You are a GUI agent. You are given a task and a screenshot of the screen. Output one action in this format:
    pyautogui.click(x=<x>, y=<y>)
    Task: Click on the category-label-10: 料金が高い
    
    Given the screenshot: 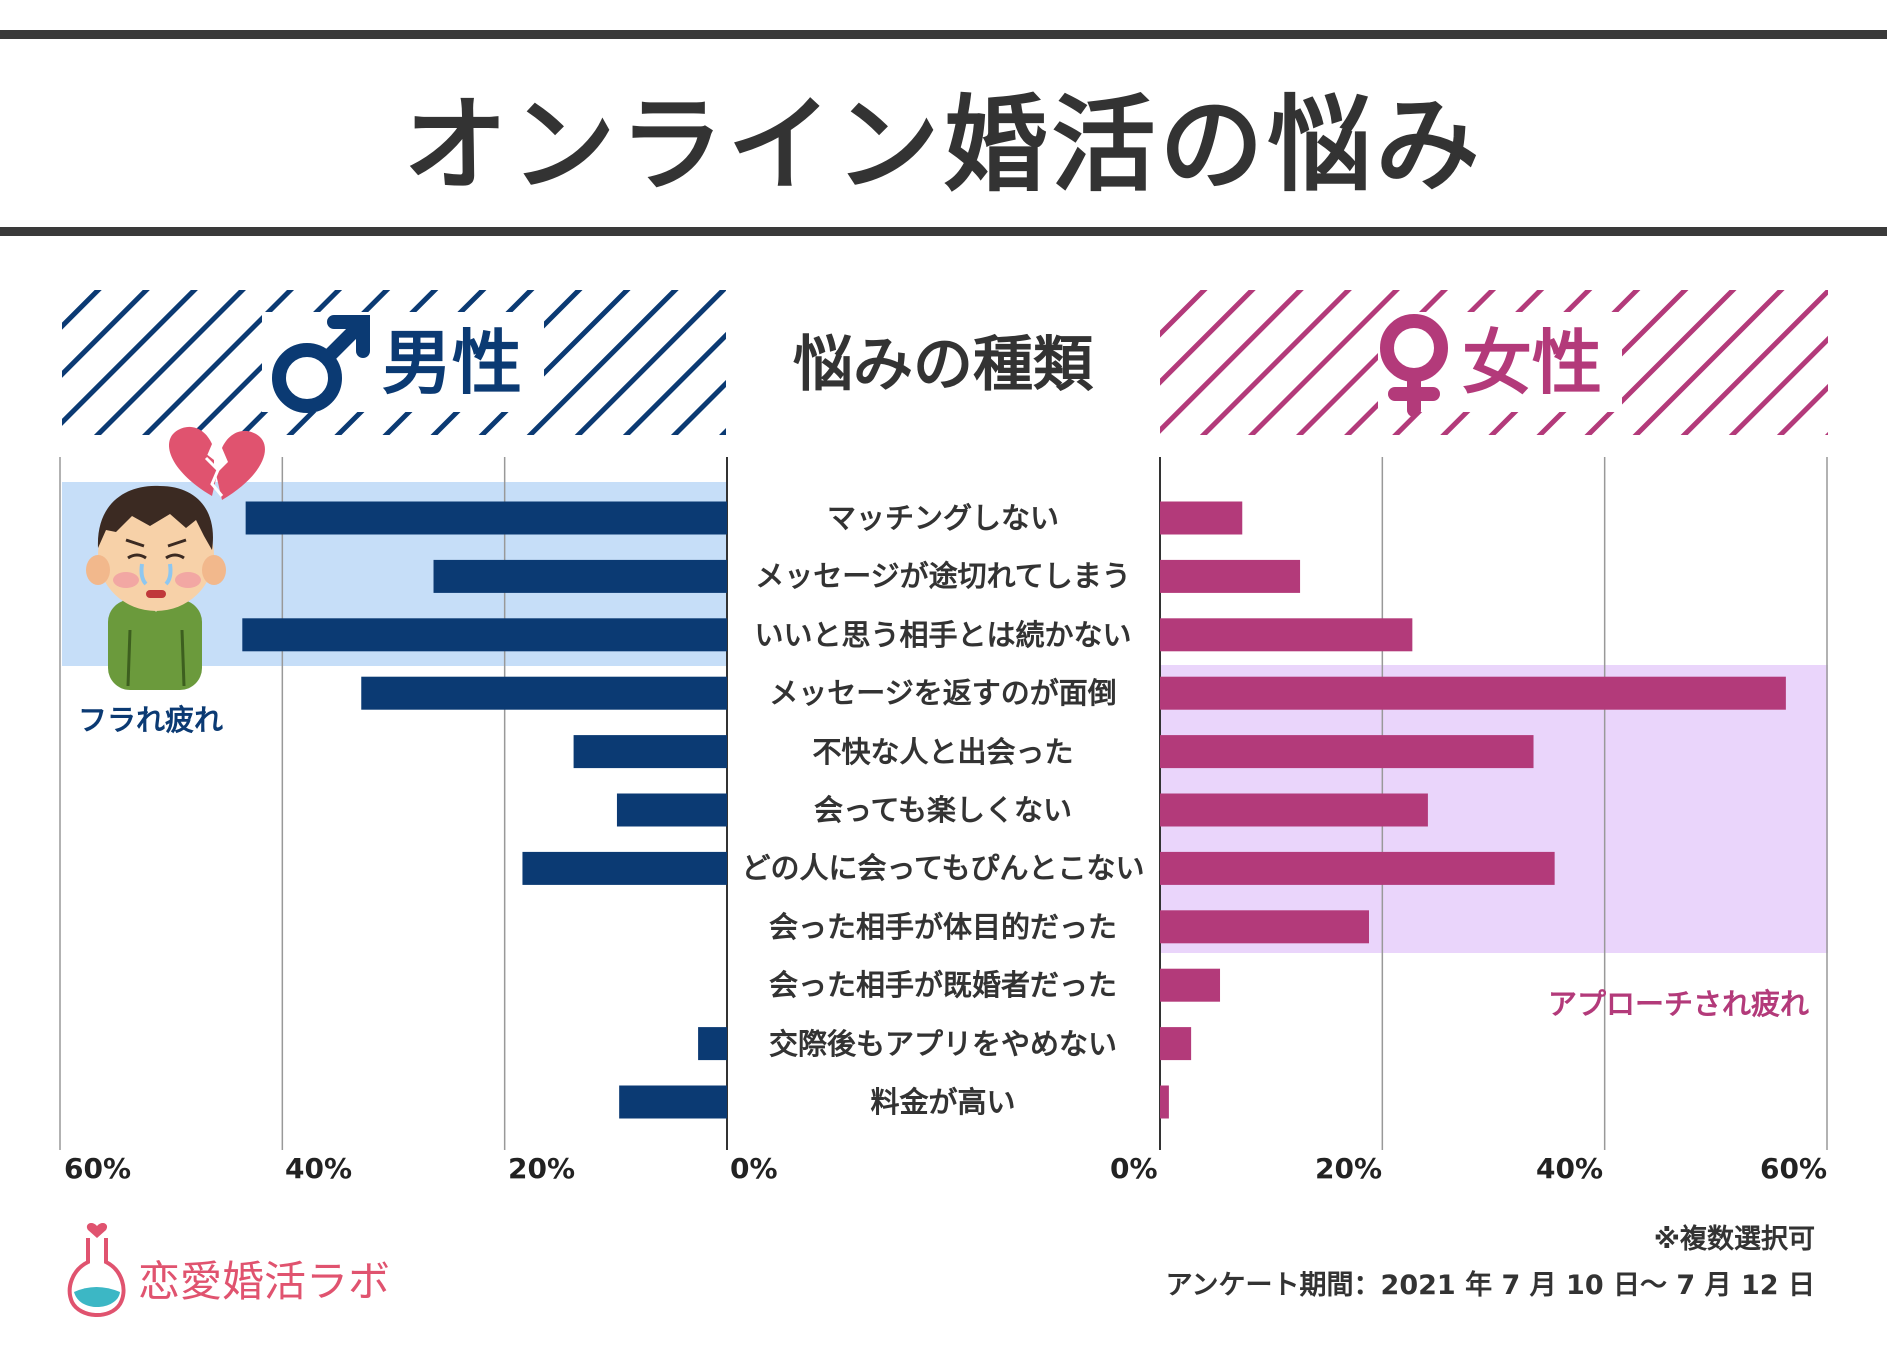 What is the action you would take?
    pyautogui.click(x=943, y=1102)
    